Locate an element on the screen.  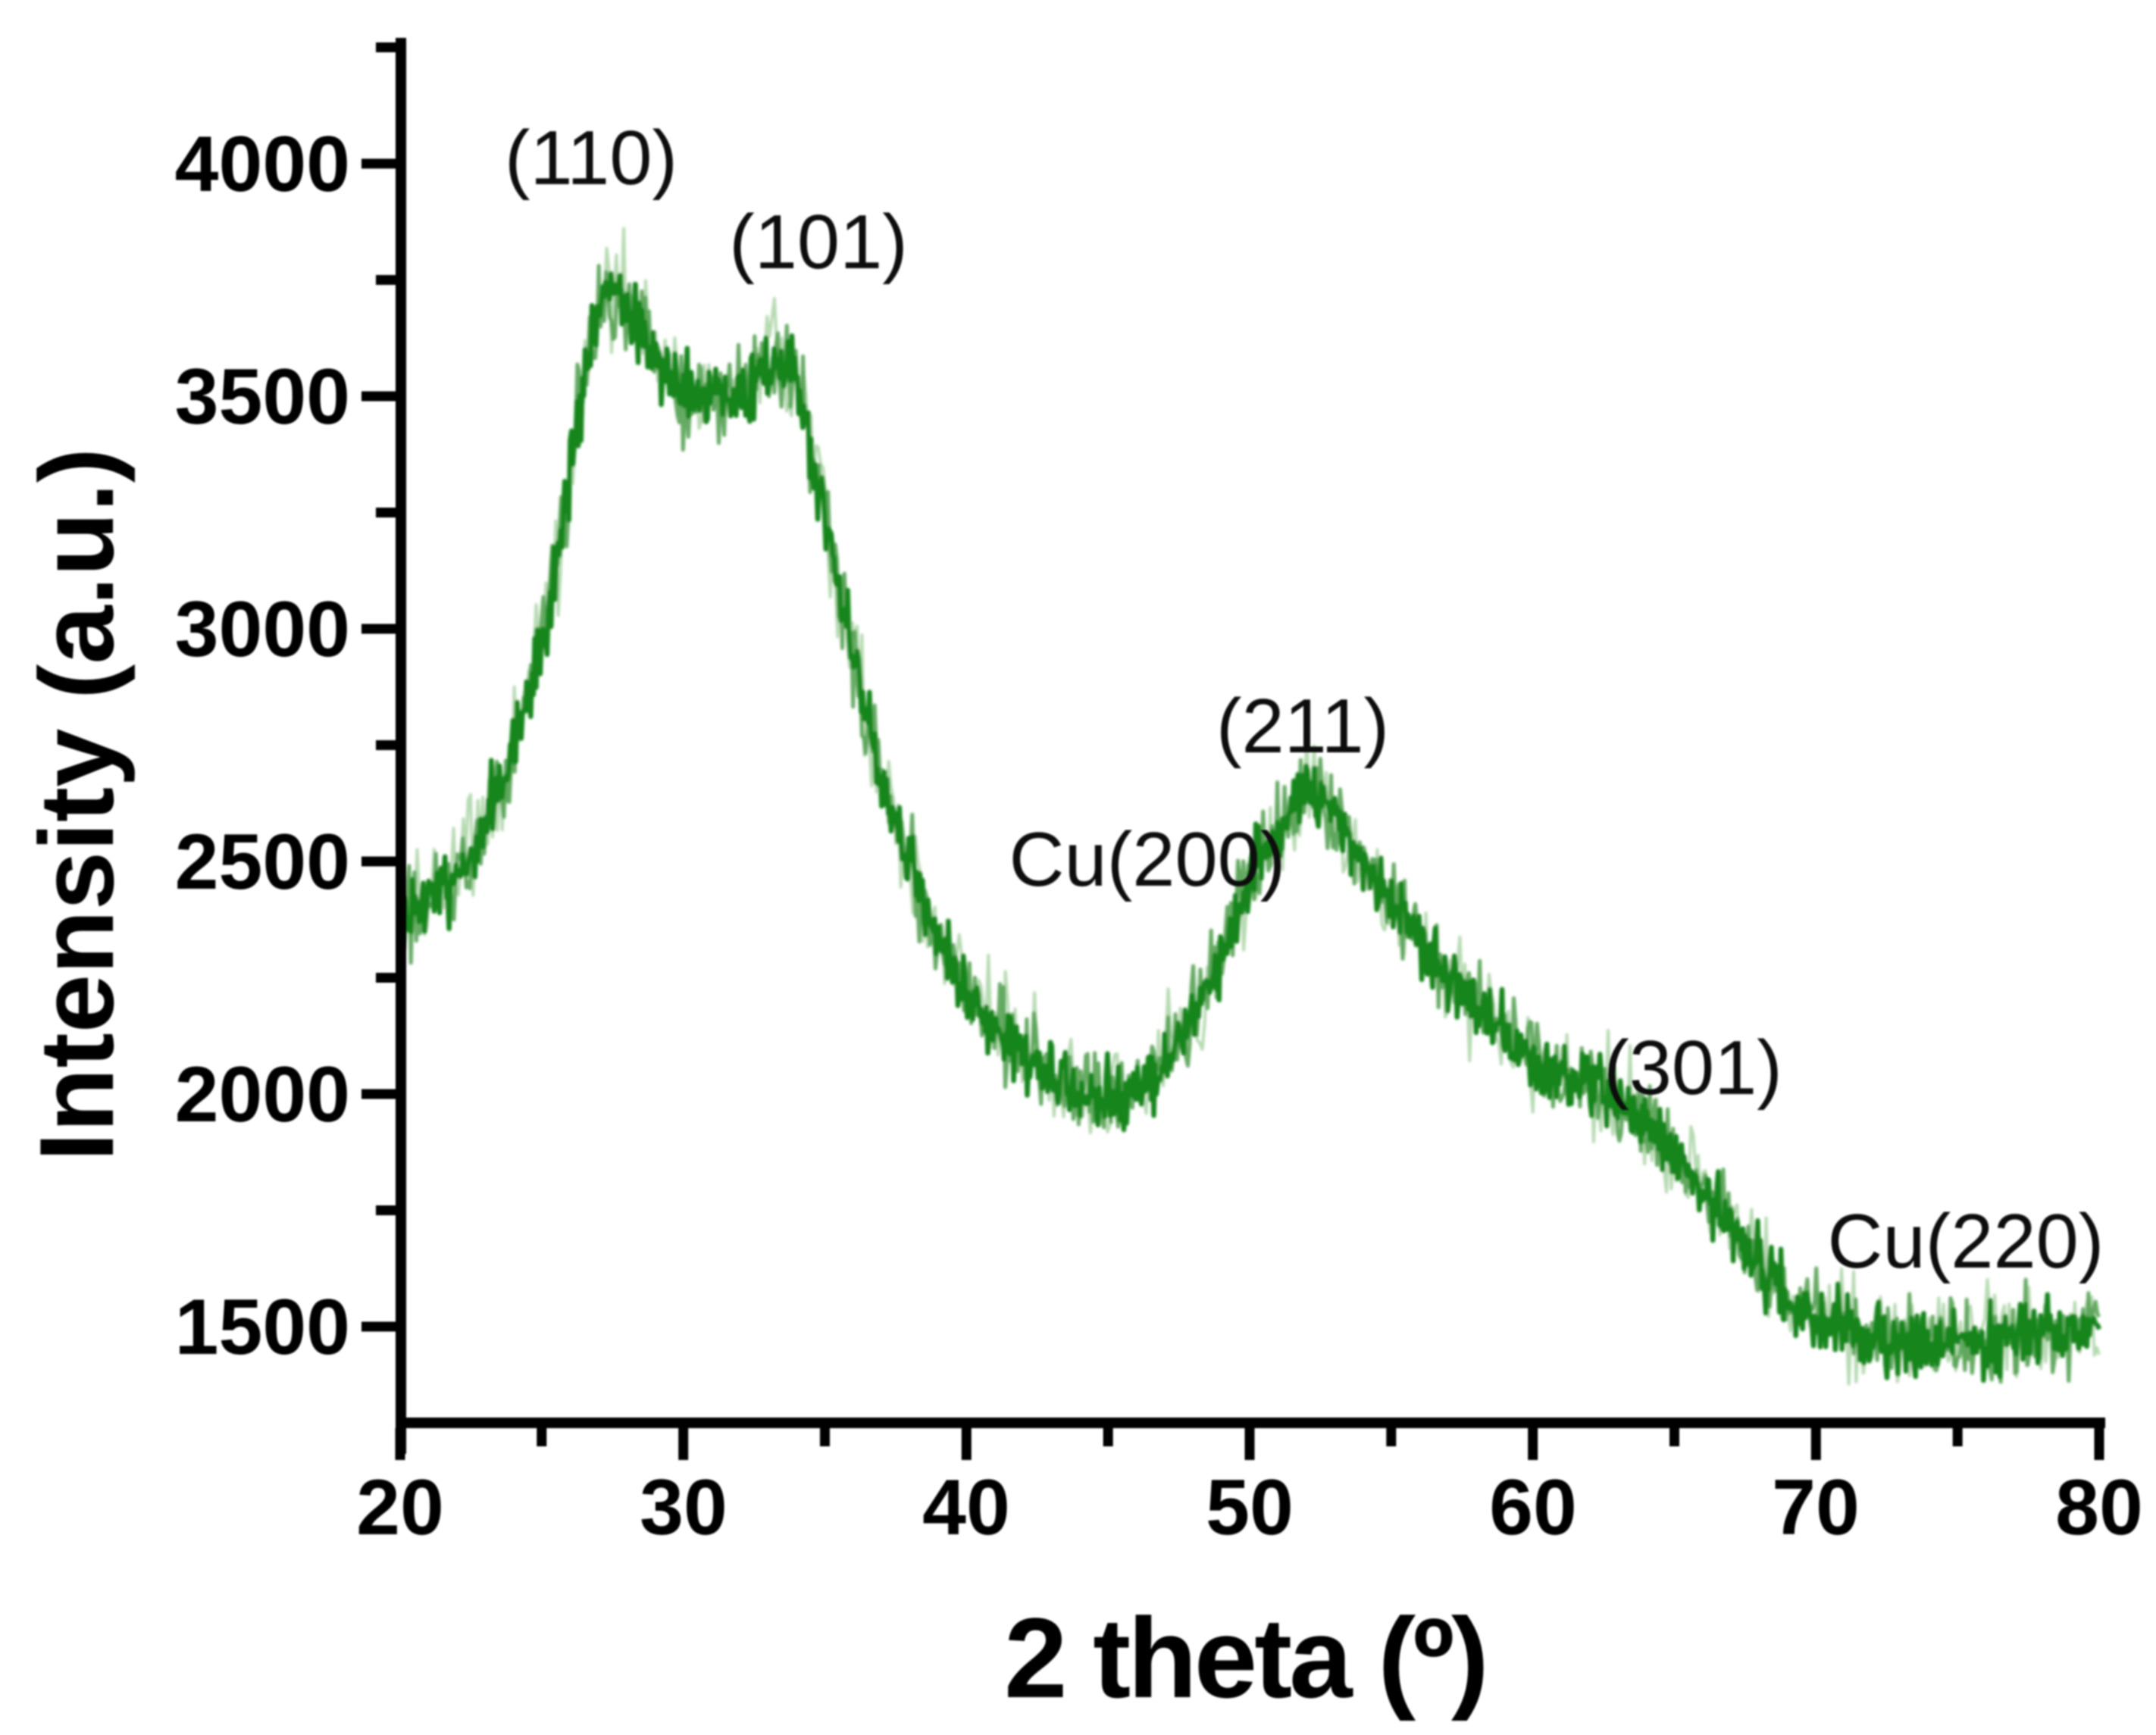
svg-text: 20 is located at coordinates (400, 1508).